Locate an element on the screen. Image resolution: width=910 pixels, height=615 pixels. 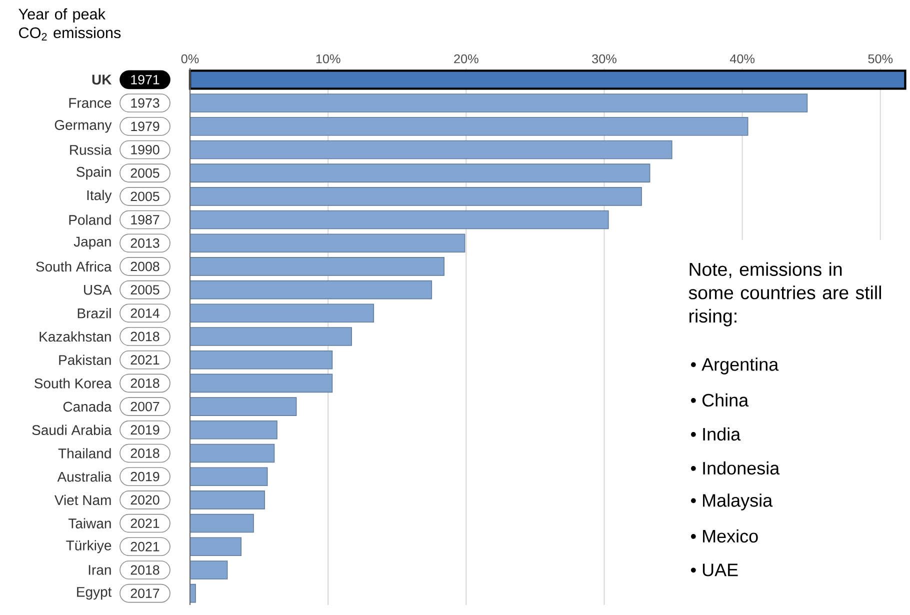
y-tick-label: Spain is located at coordinates (93, 173).